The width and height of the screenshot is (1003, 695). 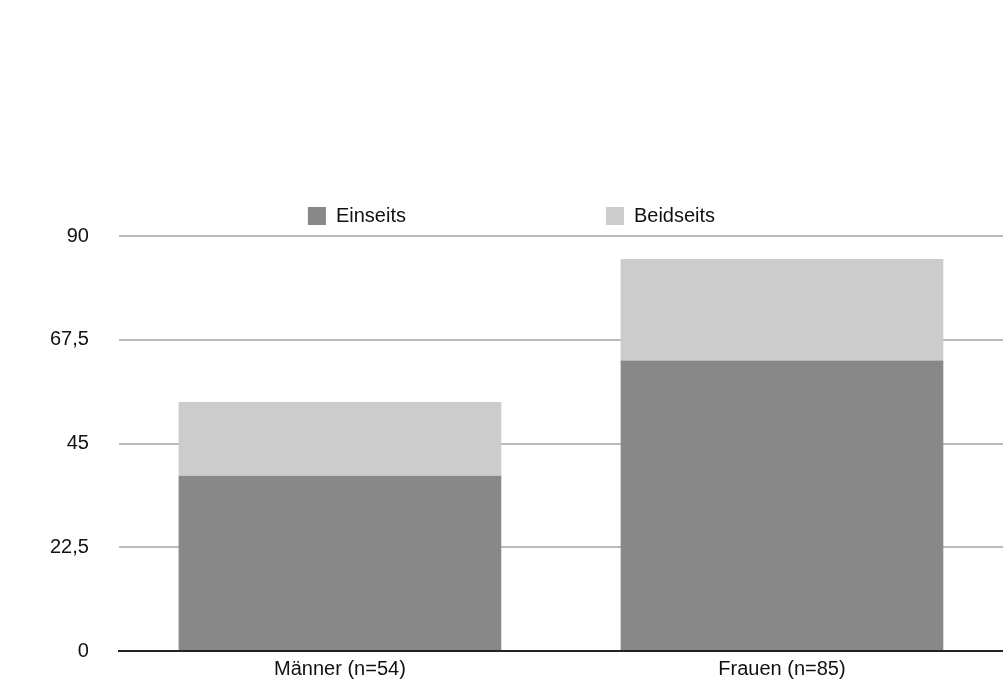 What do you see at coordinates (674, 214) in the screenshot?
I see `legend-label: Beidseits` at bounding box center [674, 214].